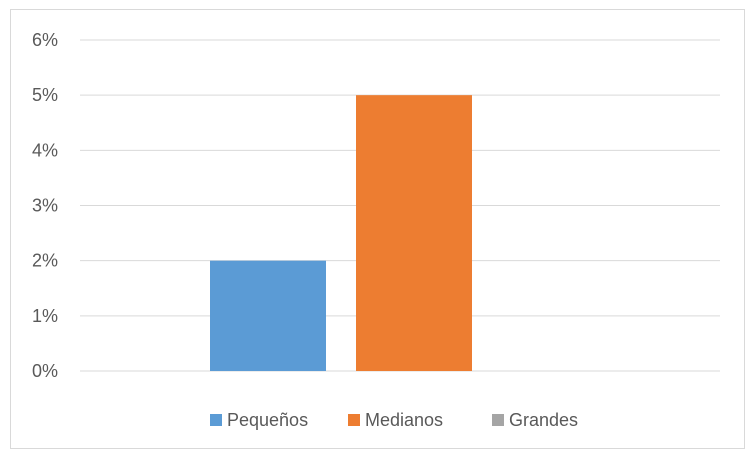  What do you see at coordinates (45, 40) in the screenshot?
I see `y-tick-label: 6%` at bounding box center [45, 40].